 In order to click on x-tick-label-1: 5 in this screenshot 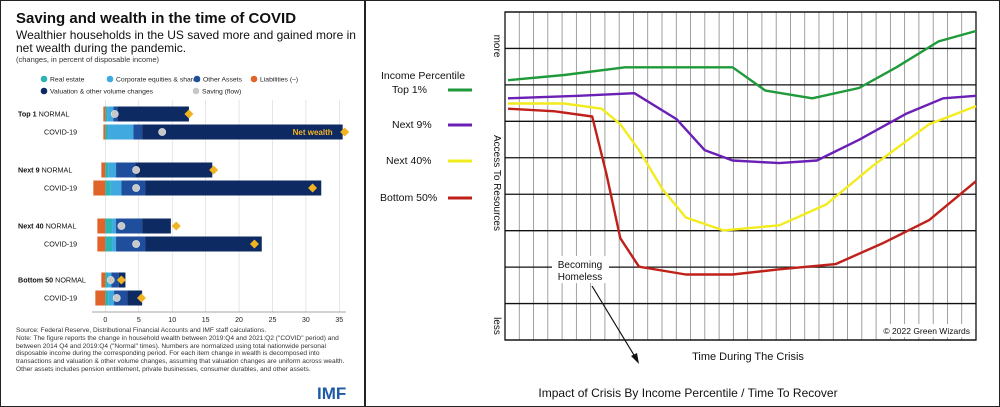, I will do `click(139, 320)`.